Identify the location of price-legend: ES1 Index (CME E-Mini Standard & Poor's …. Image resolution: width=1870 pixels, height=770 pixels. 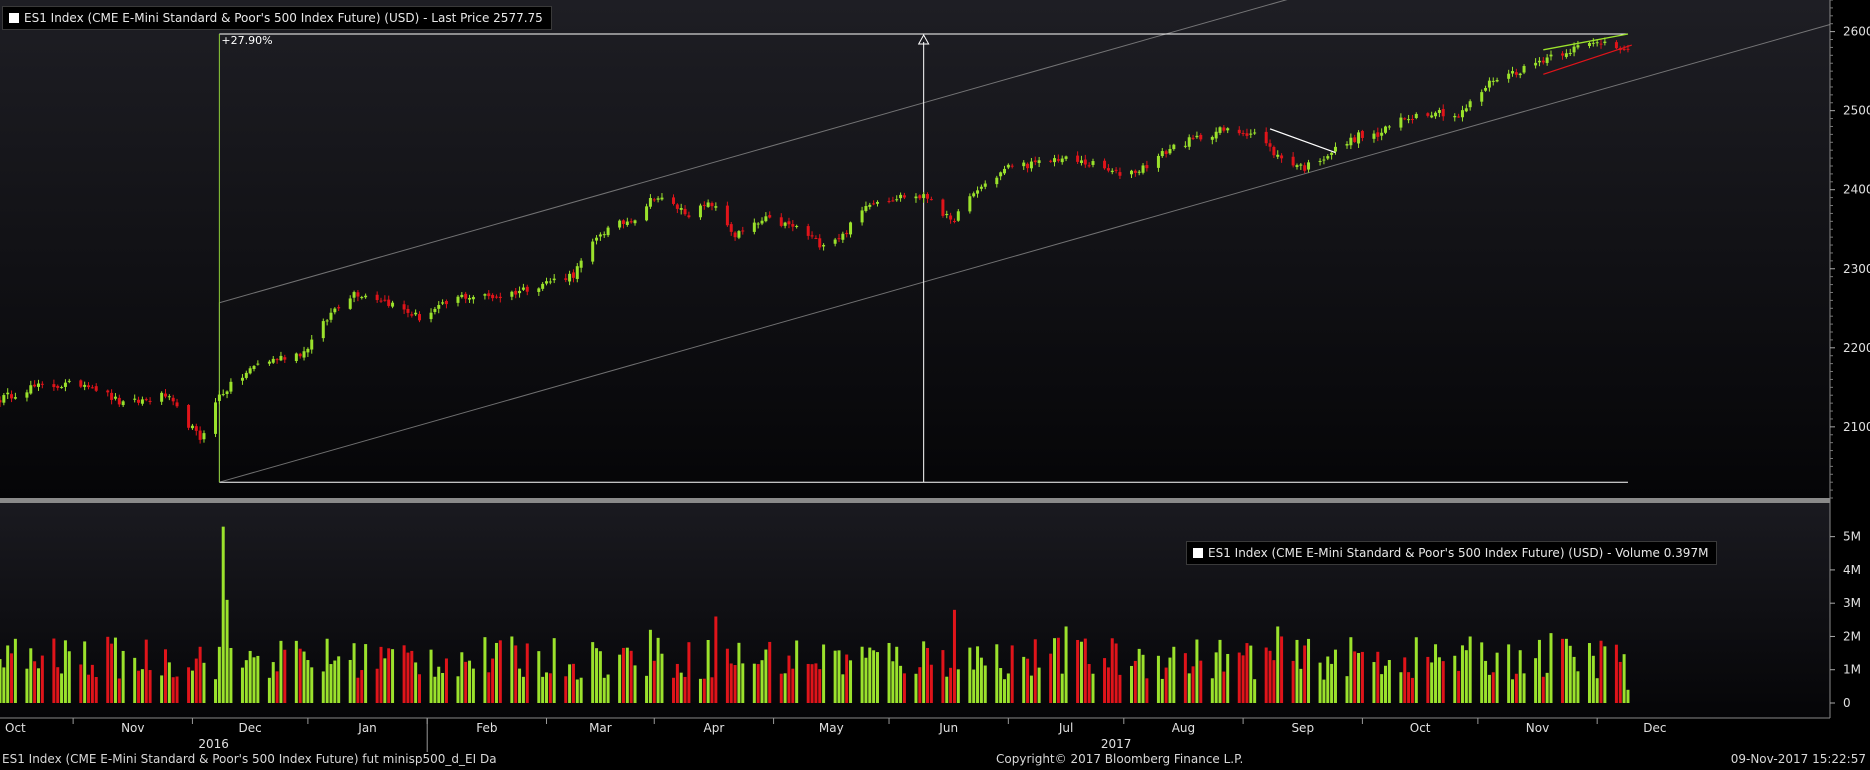
(277, 18).